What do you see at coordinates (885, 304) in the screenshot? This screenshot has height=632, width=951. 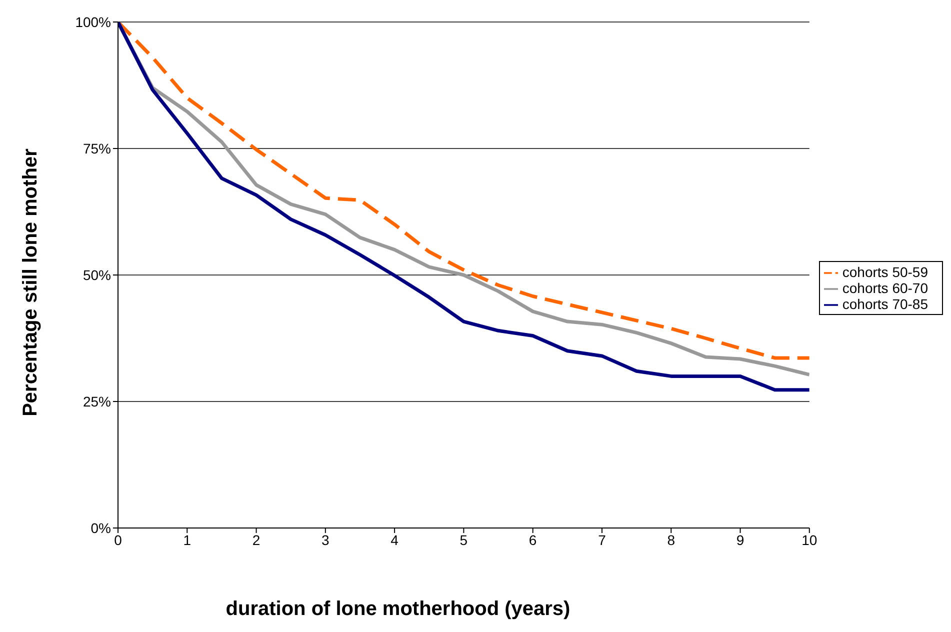 I see `legend-label: cohorts 70-85` at bounding box center [885, 304].